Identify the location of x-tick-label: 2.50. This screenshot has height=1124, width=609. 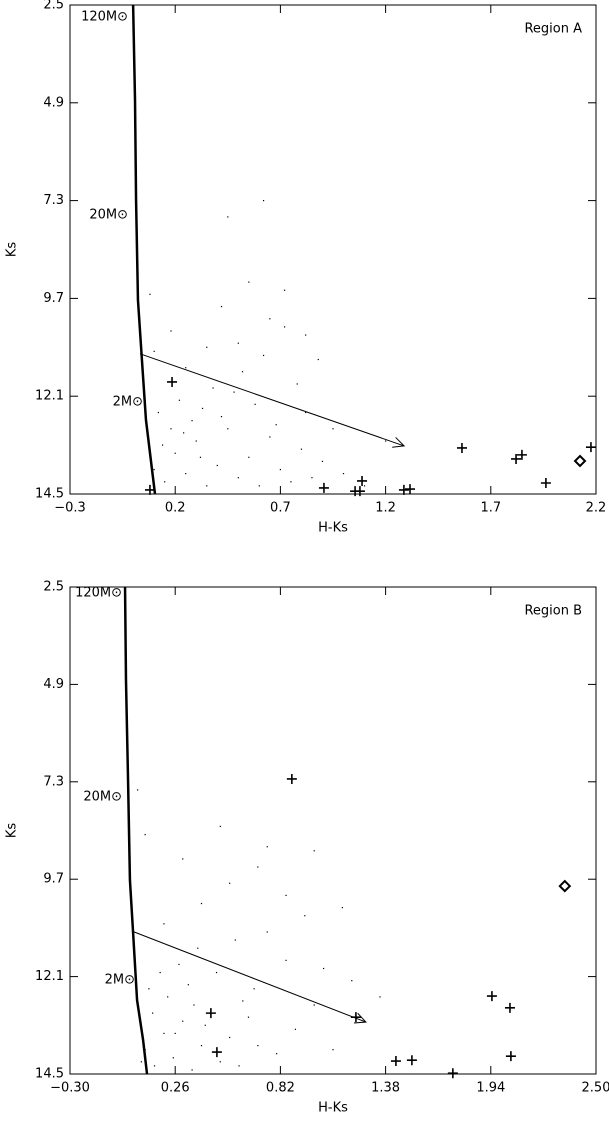
(595, 1088).